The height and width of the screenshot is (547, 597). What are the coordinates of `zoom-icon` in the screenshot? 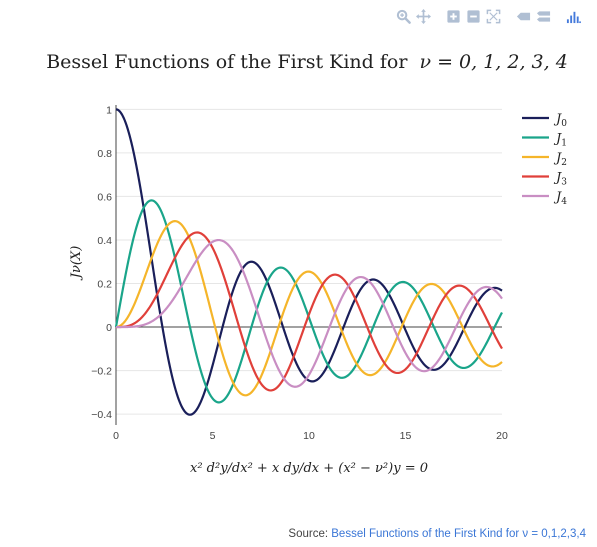 It's located at (403, 16).